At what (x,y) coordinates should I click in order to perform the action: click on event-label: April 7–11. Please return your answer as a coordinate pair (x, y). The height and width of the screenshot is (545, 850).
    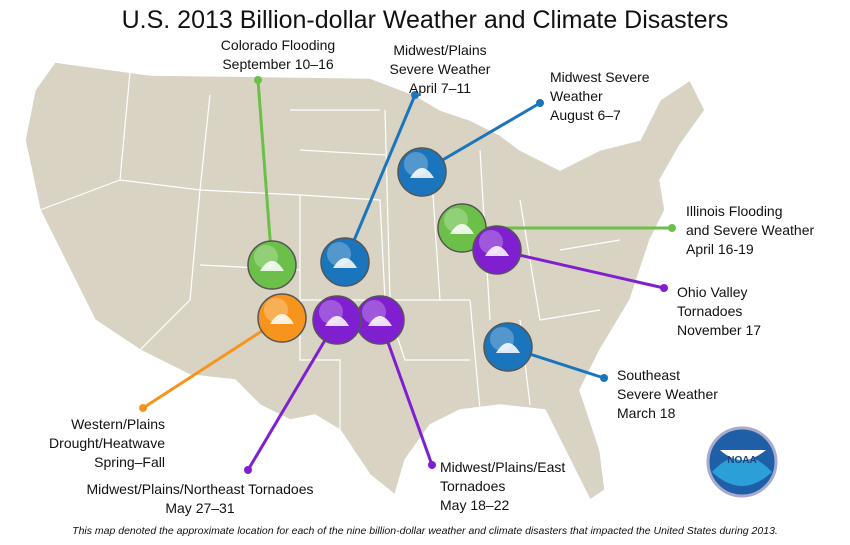
    Looking at the image, I should click on (440, 88).